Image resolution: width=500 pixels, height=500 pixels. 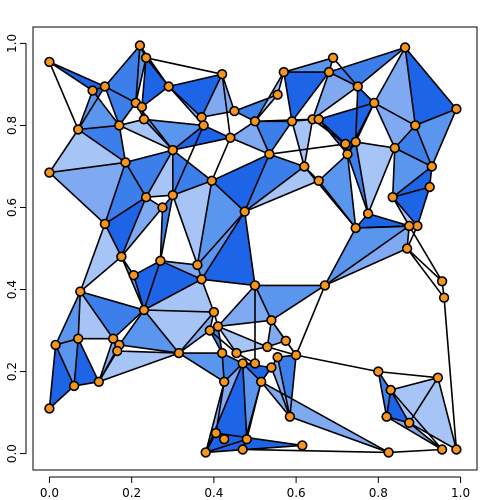 I want to click on y-tick-label: 0.0, so click(x=12, y=453).